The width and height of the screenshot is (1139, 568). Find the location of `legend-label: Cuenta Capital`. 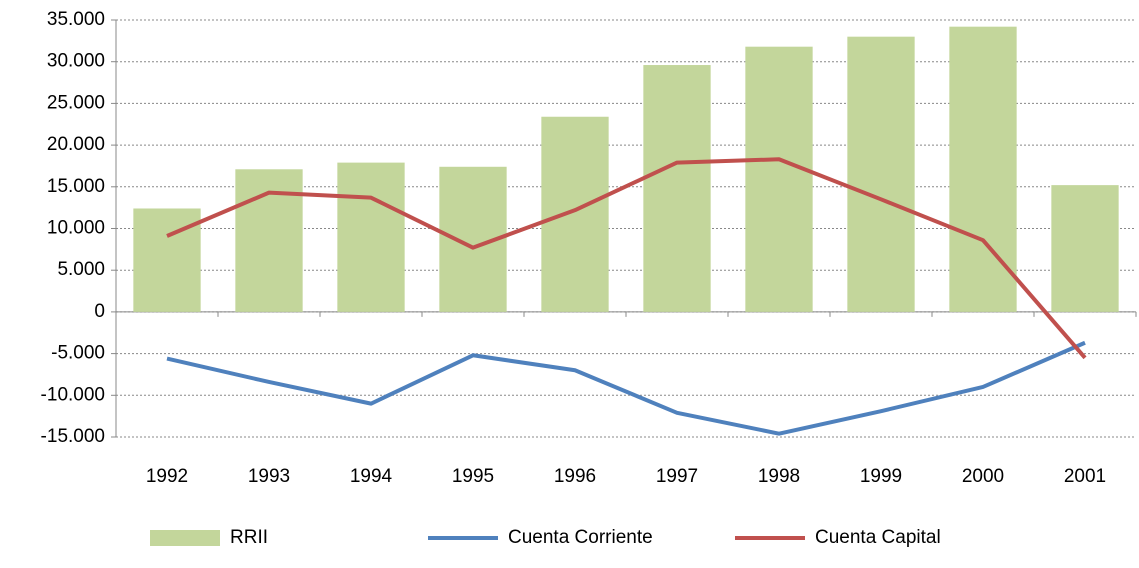

legend-label: Cuenta Capital is located at coordinates (878, 537).